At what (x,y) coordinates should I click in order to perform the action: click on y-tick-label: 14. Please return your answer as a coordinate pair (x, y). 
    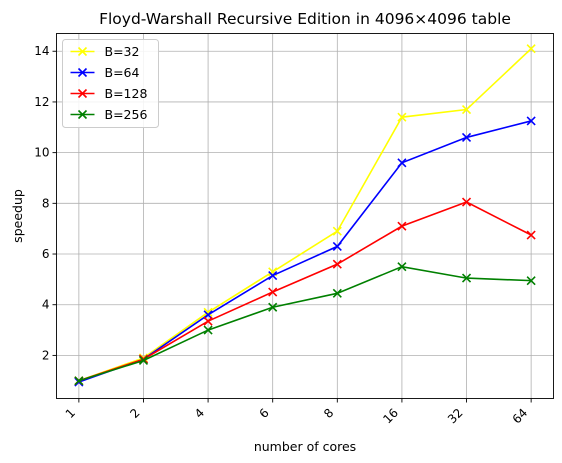
    Looking at the image, I should click on (41, 51).